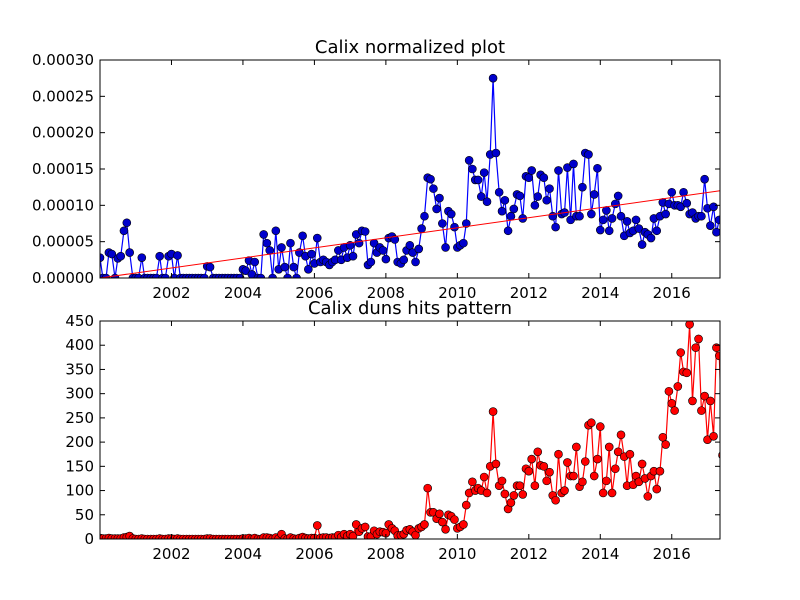  I want to click on top-x-tick-label: 2002, so click(171, 293).